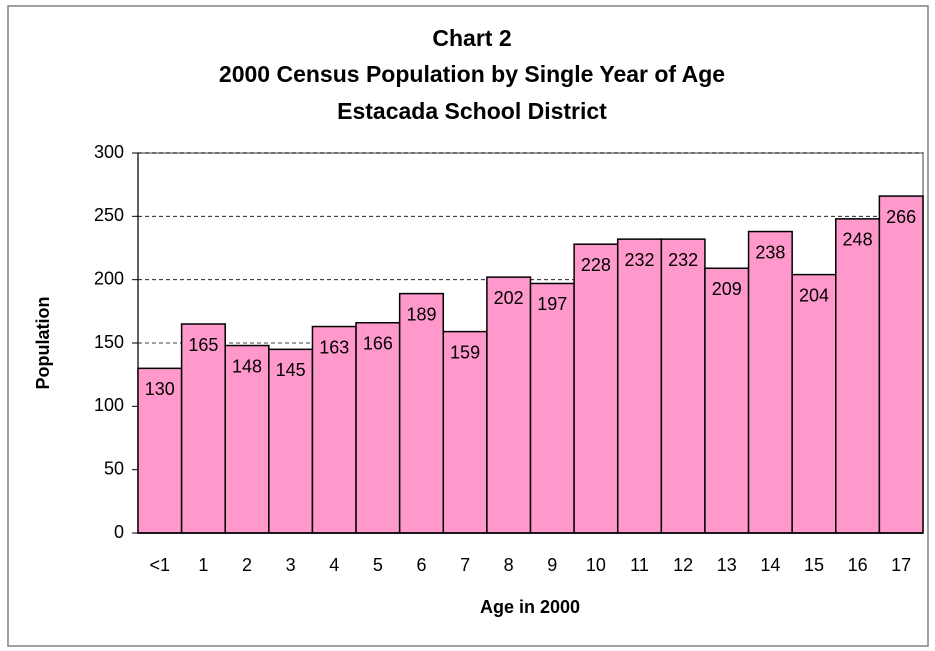  Describe the element at coordinates (465, 352) in the screenshot. I see `data-label: 159` at that location.